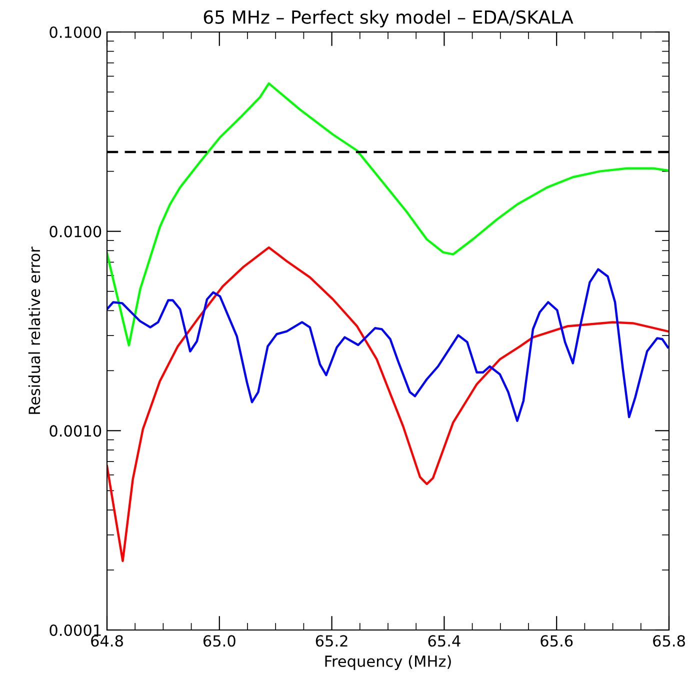 The width and height of the screenshot is (700, 700). I want to click on y-axis-title: Residual relative error, so click(34, 330).